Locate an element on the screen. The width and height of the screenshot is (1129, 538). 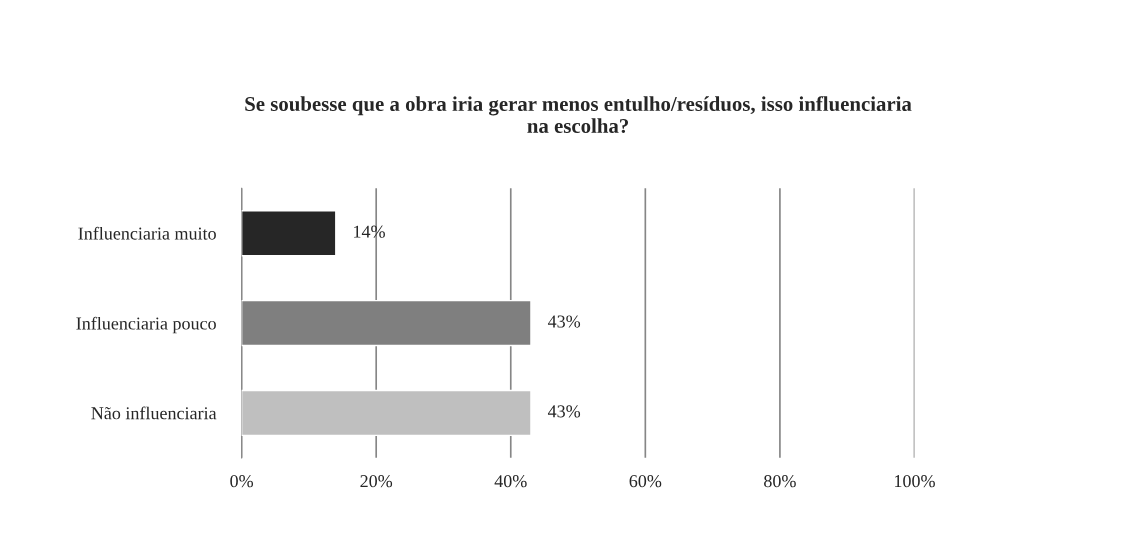
y-tick-label: Influenciaria pouco is located at coordinates (146, 325).